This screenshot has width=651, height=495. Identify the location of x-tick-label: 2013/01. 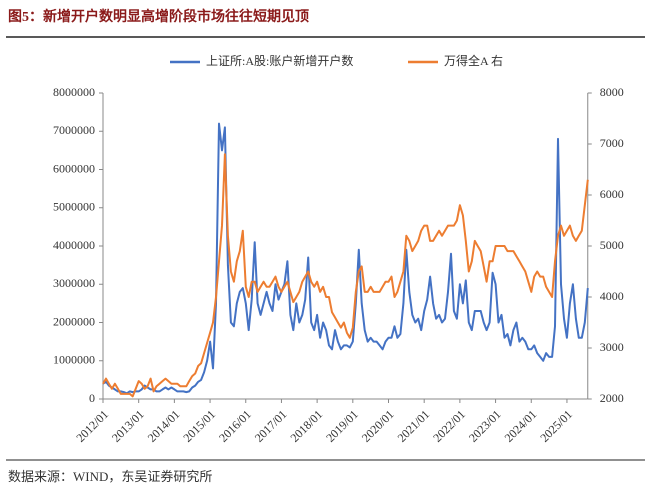
(128, 426).